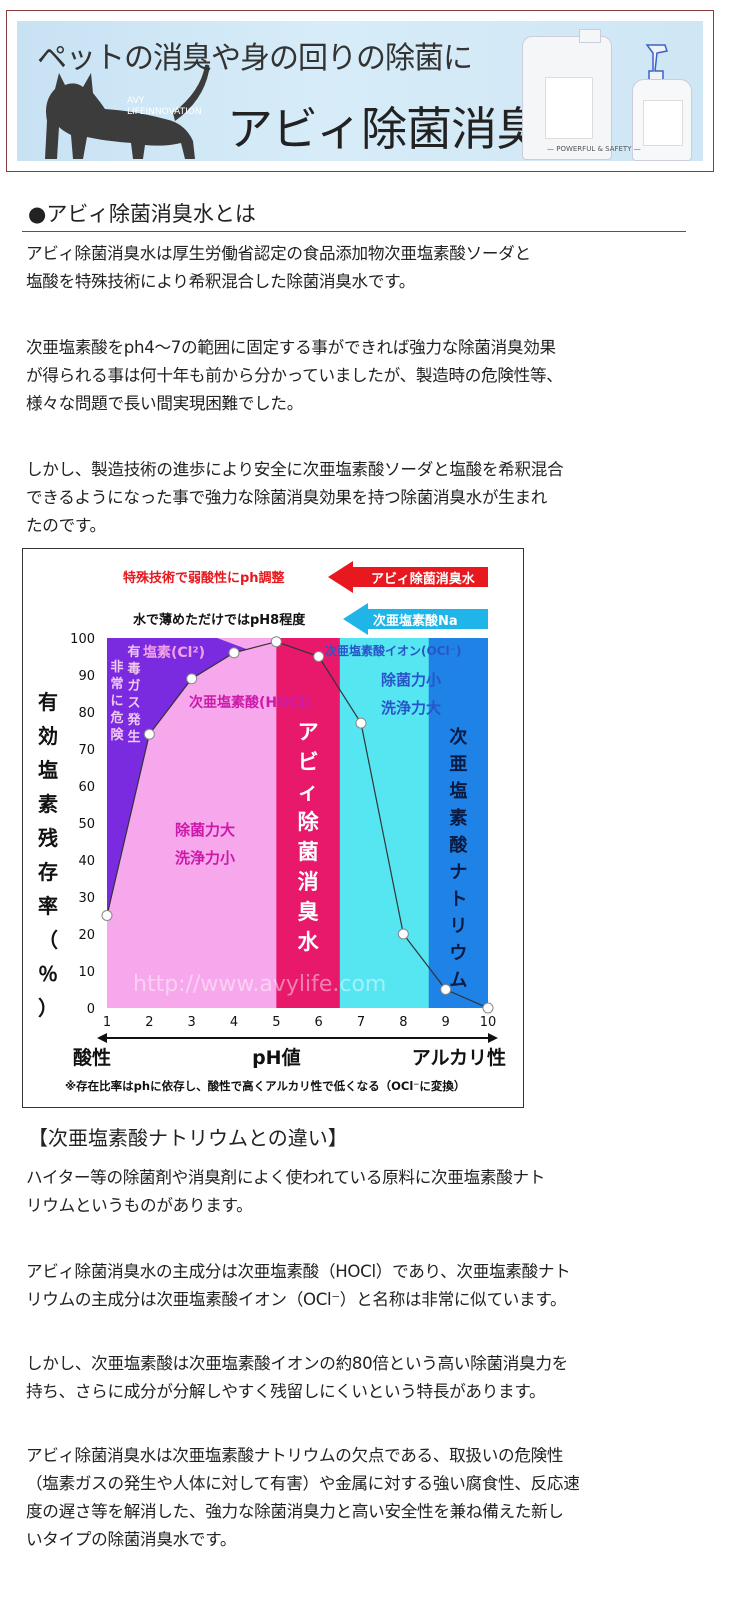  Describe the element at coordinates (174, 652) in the screenshot. I see `label-chlorine: 塩素(Cl²)` at that location.